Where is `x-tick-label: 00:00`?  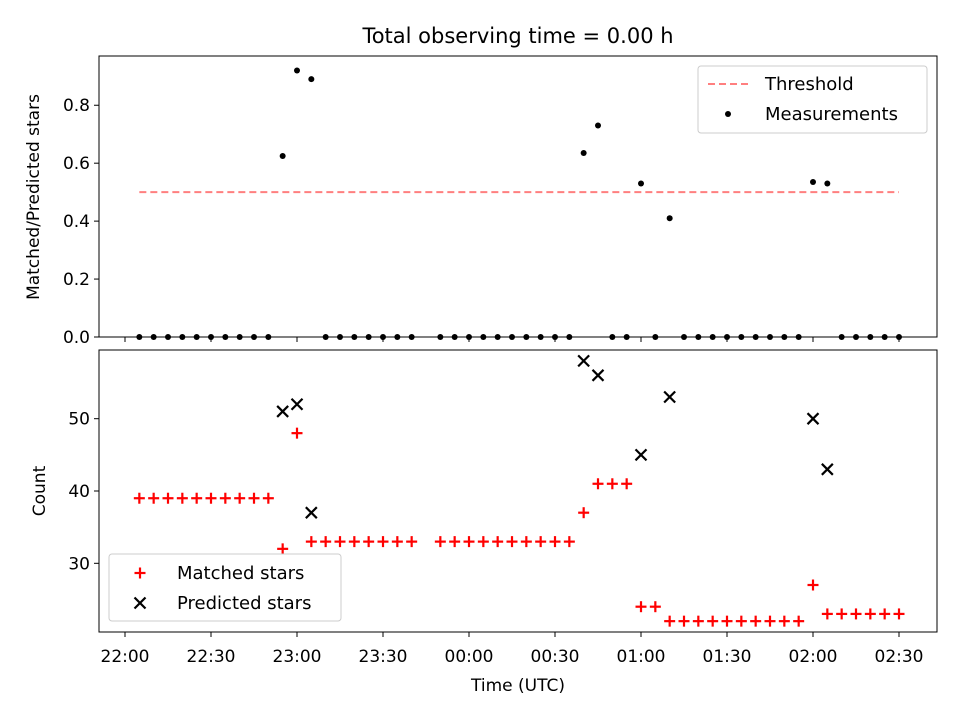 x-tick-label: 00:00 is located at coordinates (469, 657).